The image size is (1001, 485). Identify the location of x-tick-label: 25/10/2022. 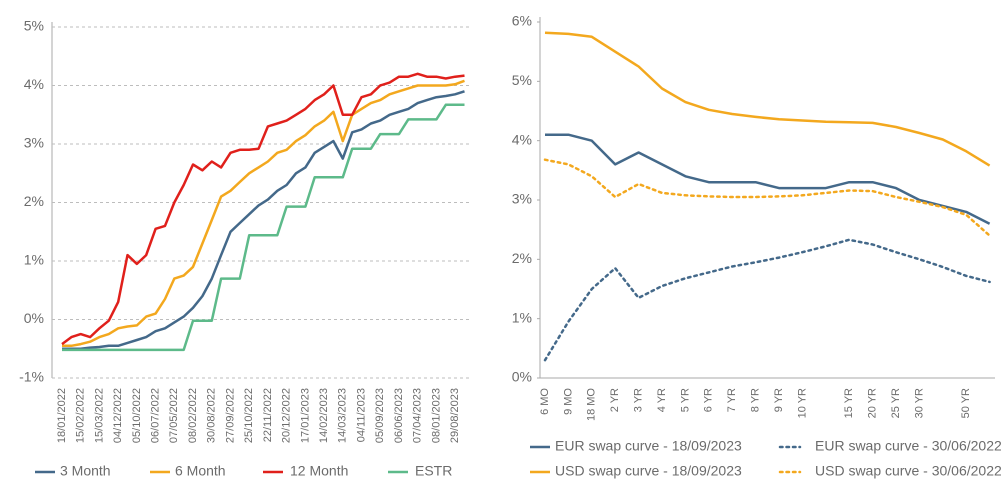
(249, 415).